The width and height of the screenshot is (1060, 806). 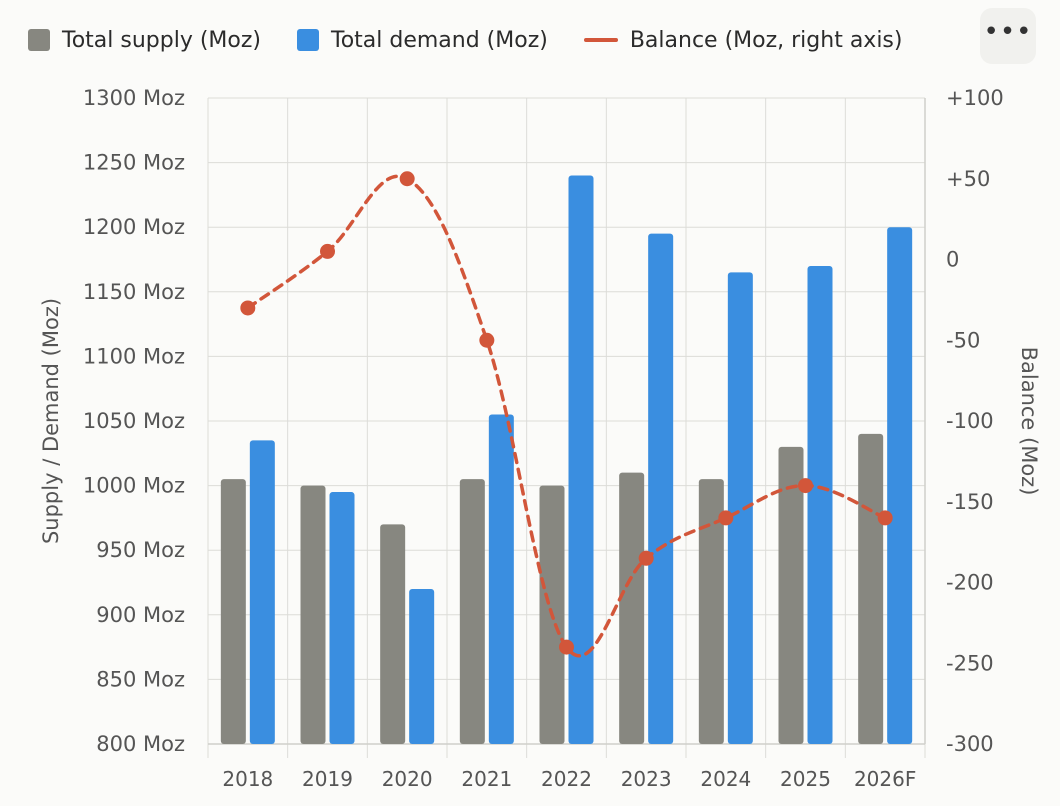 I want to click on y2-tick-label: -150, so click(x=970, y=502).